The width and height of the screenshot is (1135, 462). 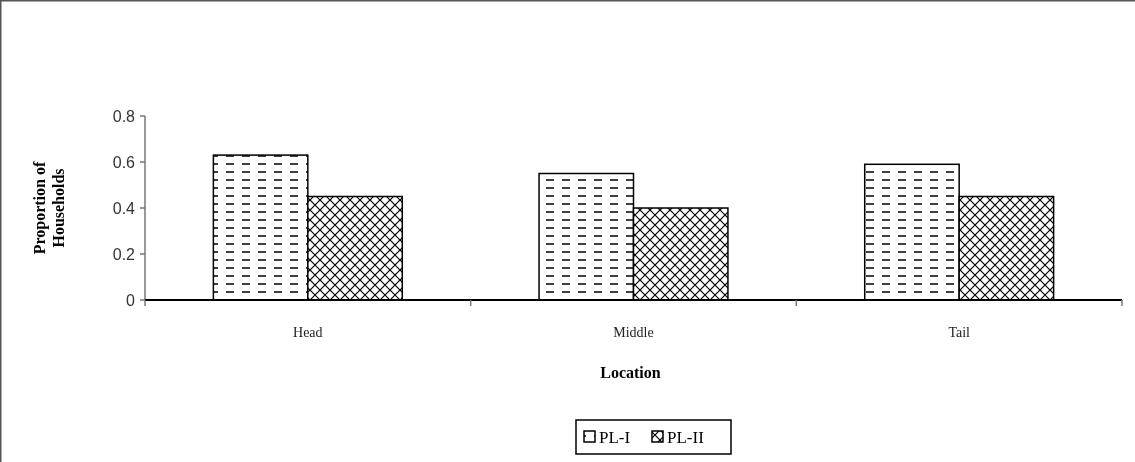 I want to click on y-tick-label: 0.8, so click(x=124, y=116).